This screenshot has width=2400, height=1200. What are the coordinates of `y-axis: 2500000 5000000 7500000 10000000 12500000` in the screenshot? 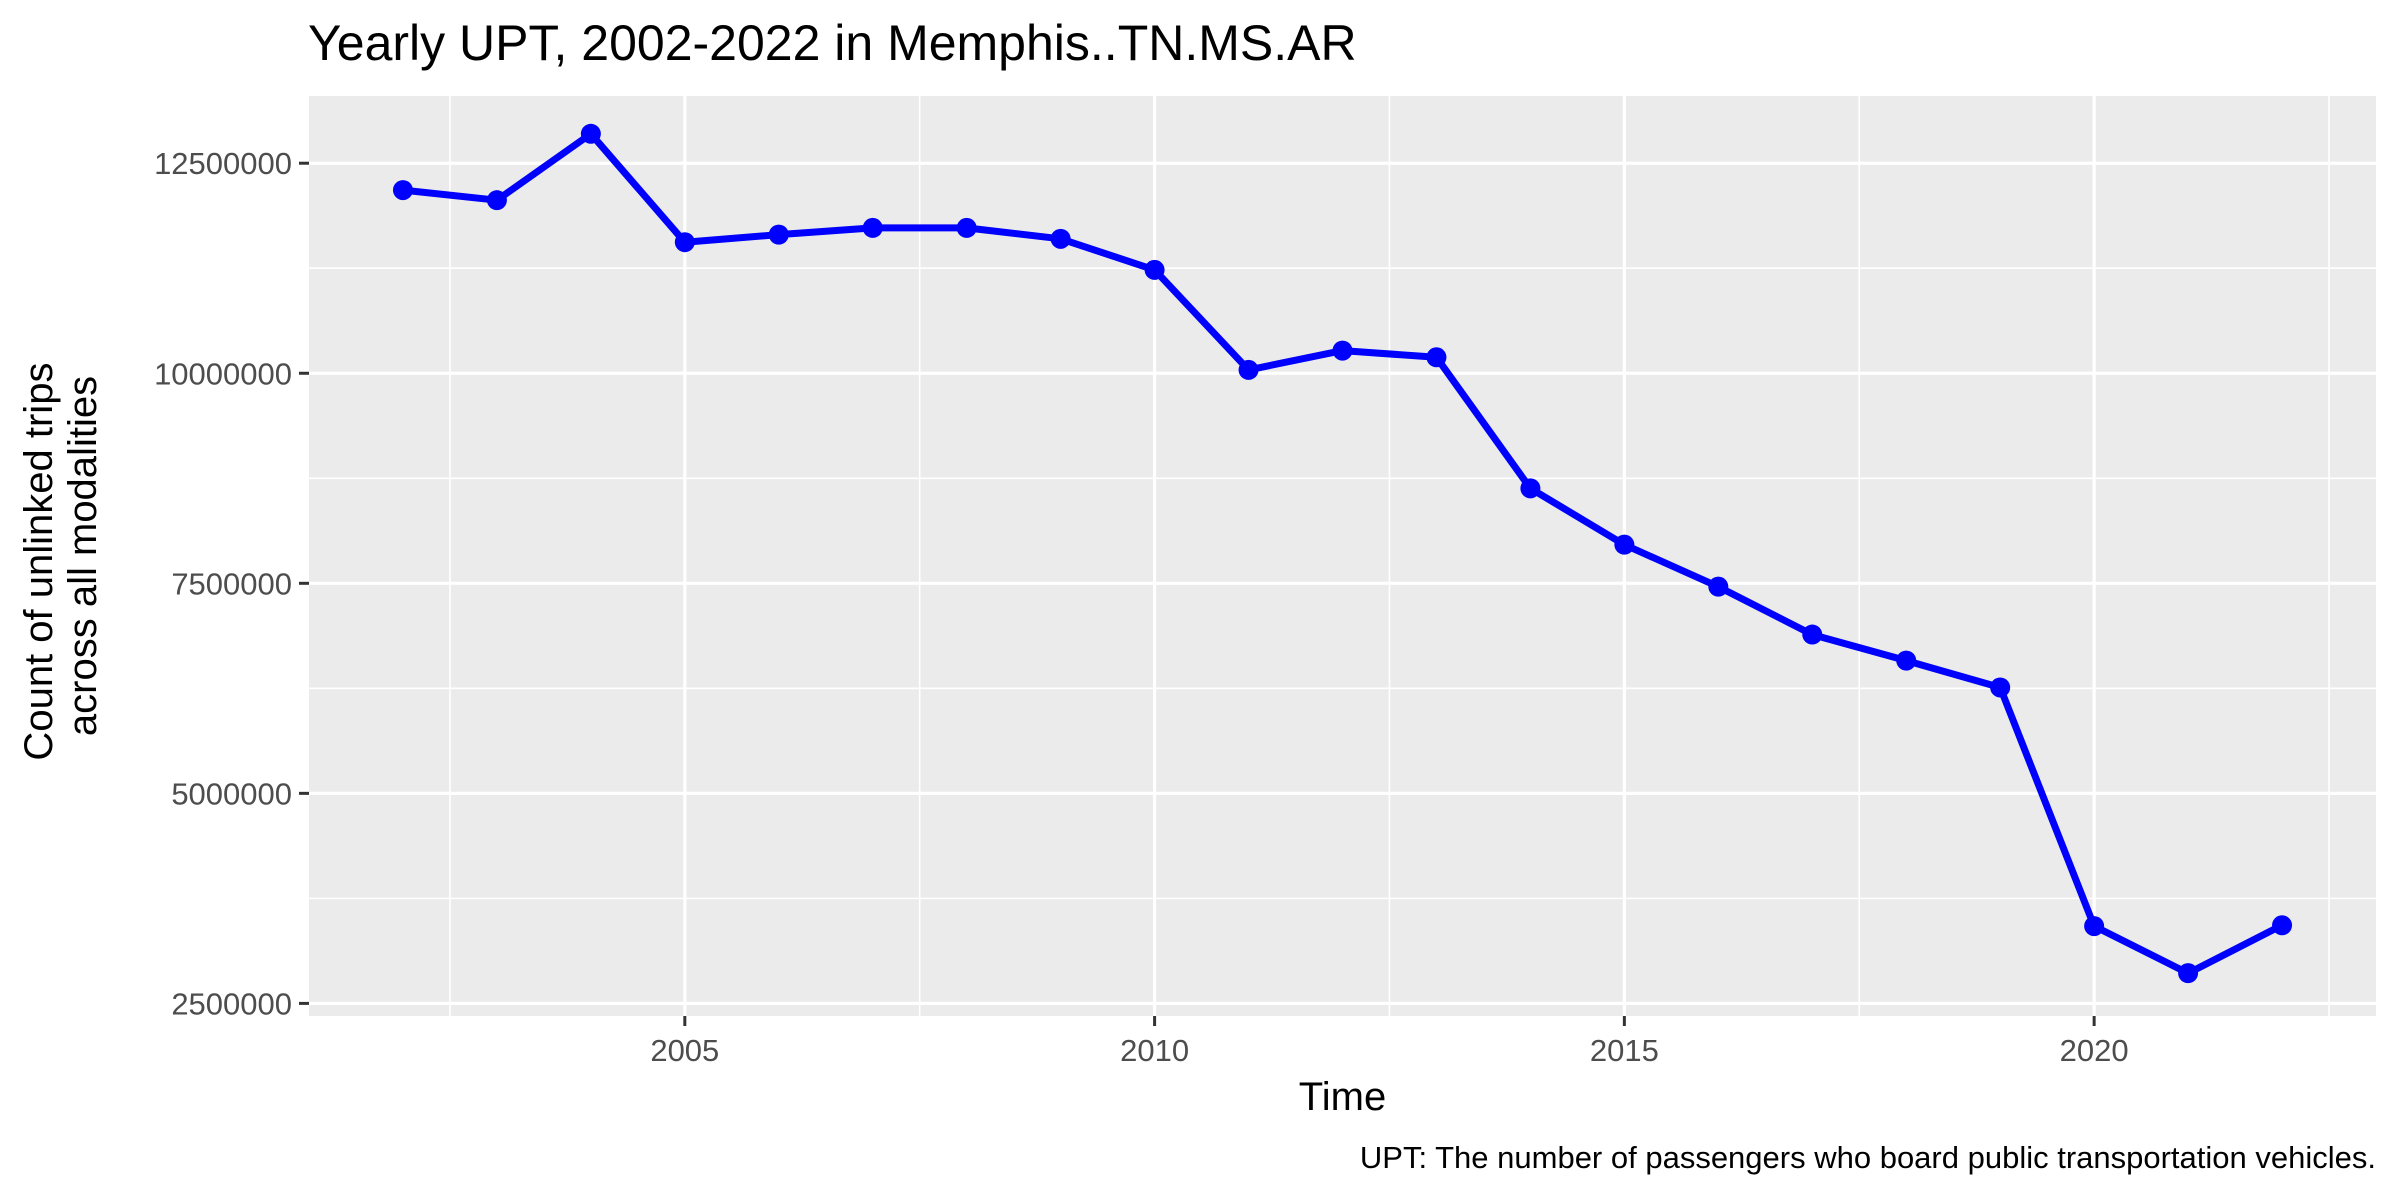 It's located at (231, 583).